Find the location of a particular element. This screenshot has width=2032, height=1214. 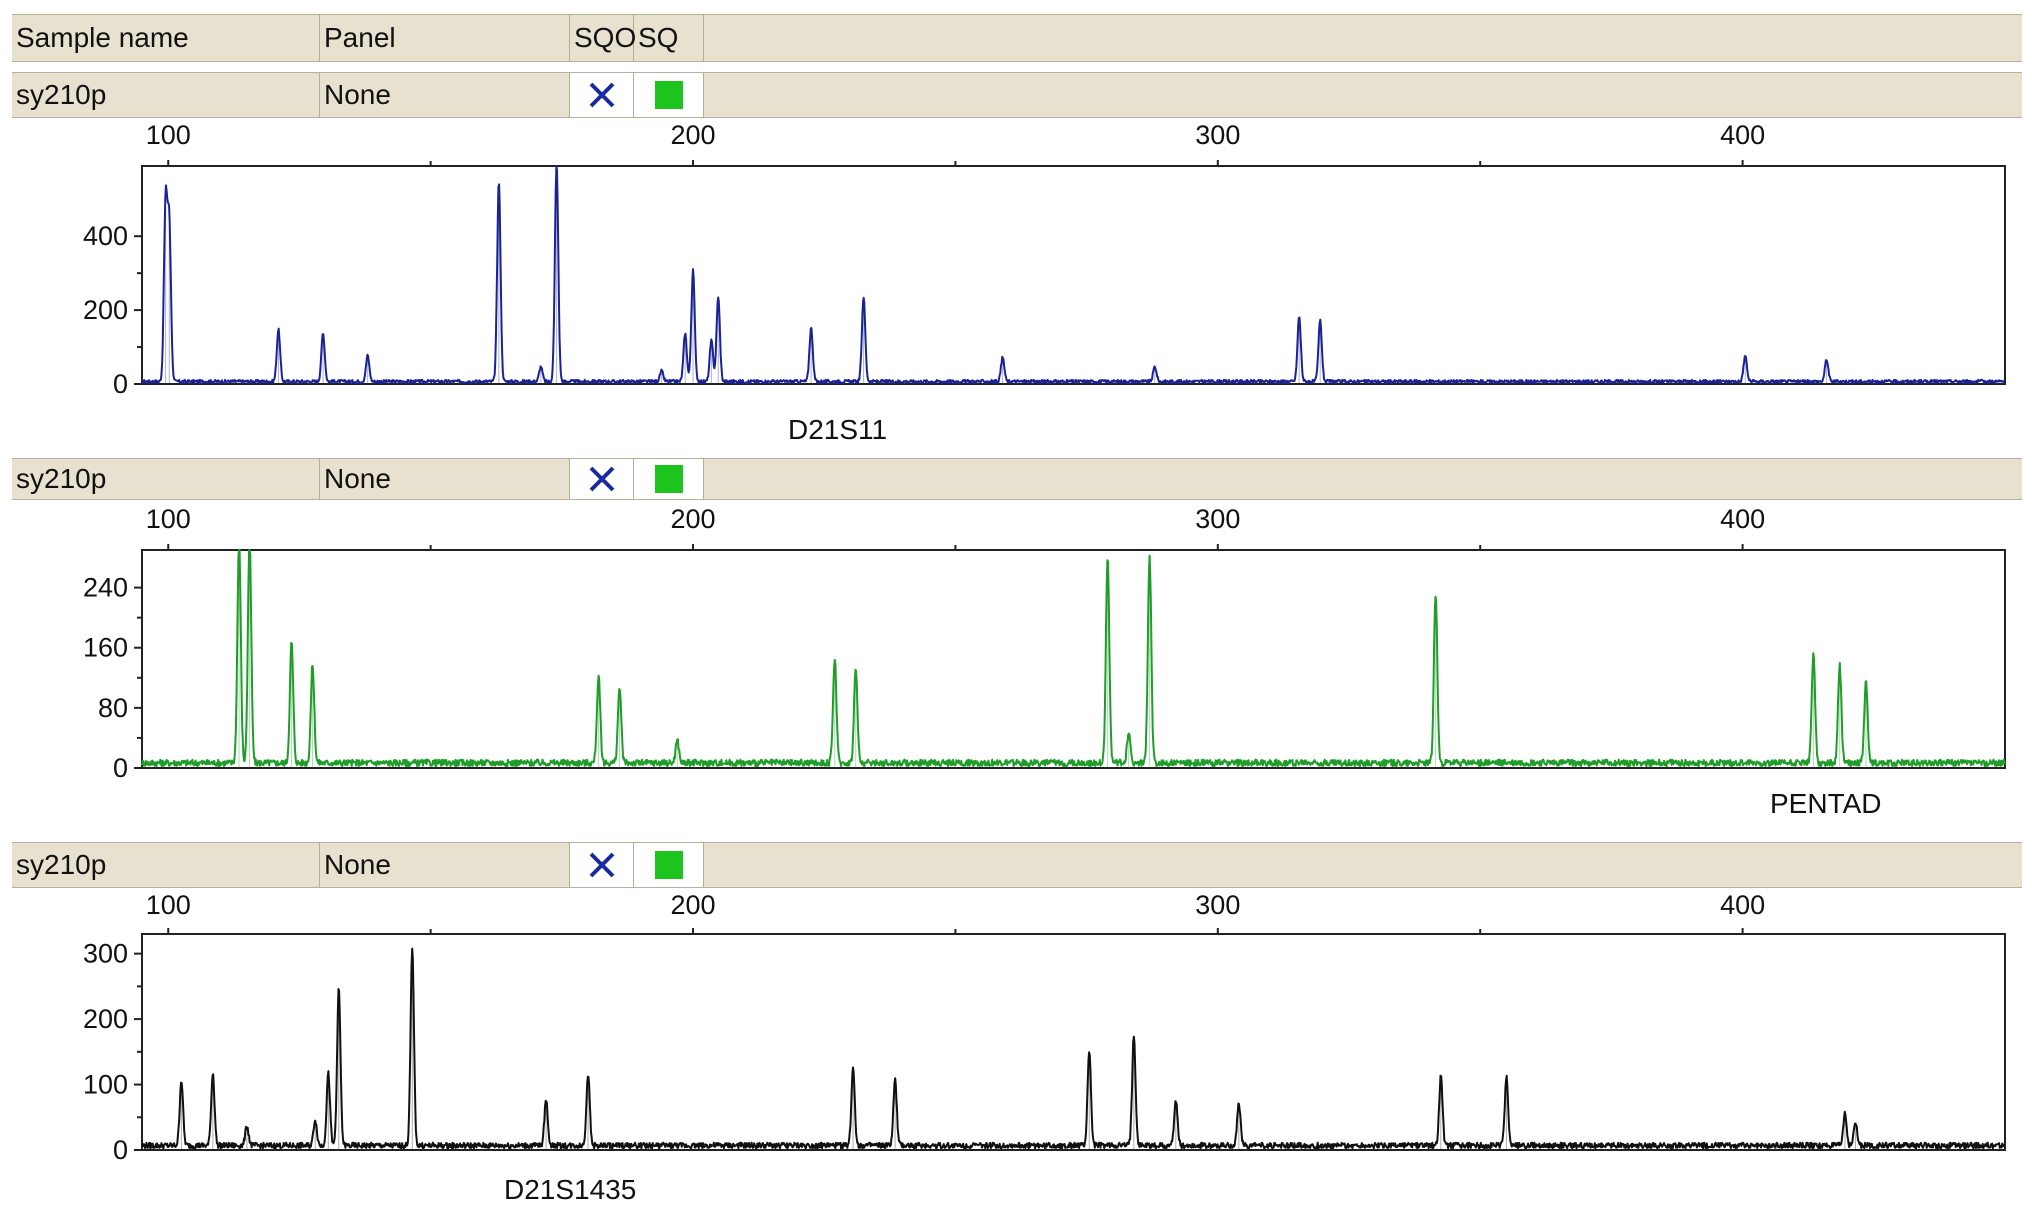

y-tick-label: 160 is located at coordinates (105, 648).